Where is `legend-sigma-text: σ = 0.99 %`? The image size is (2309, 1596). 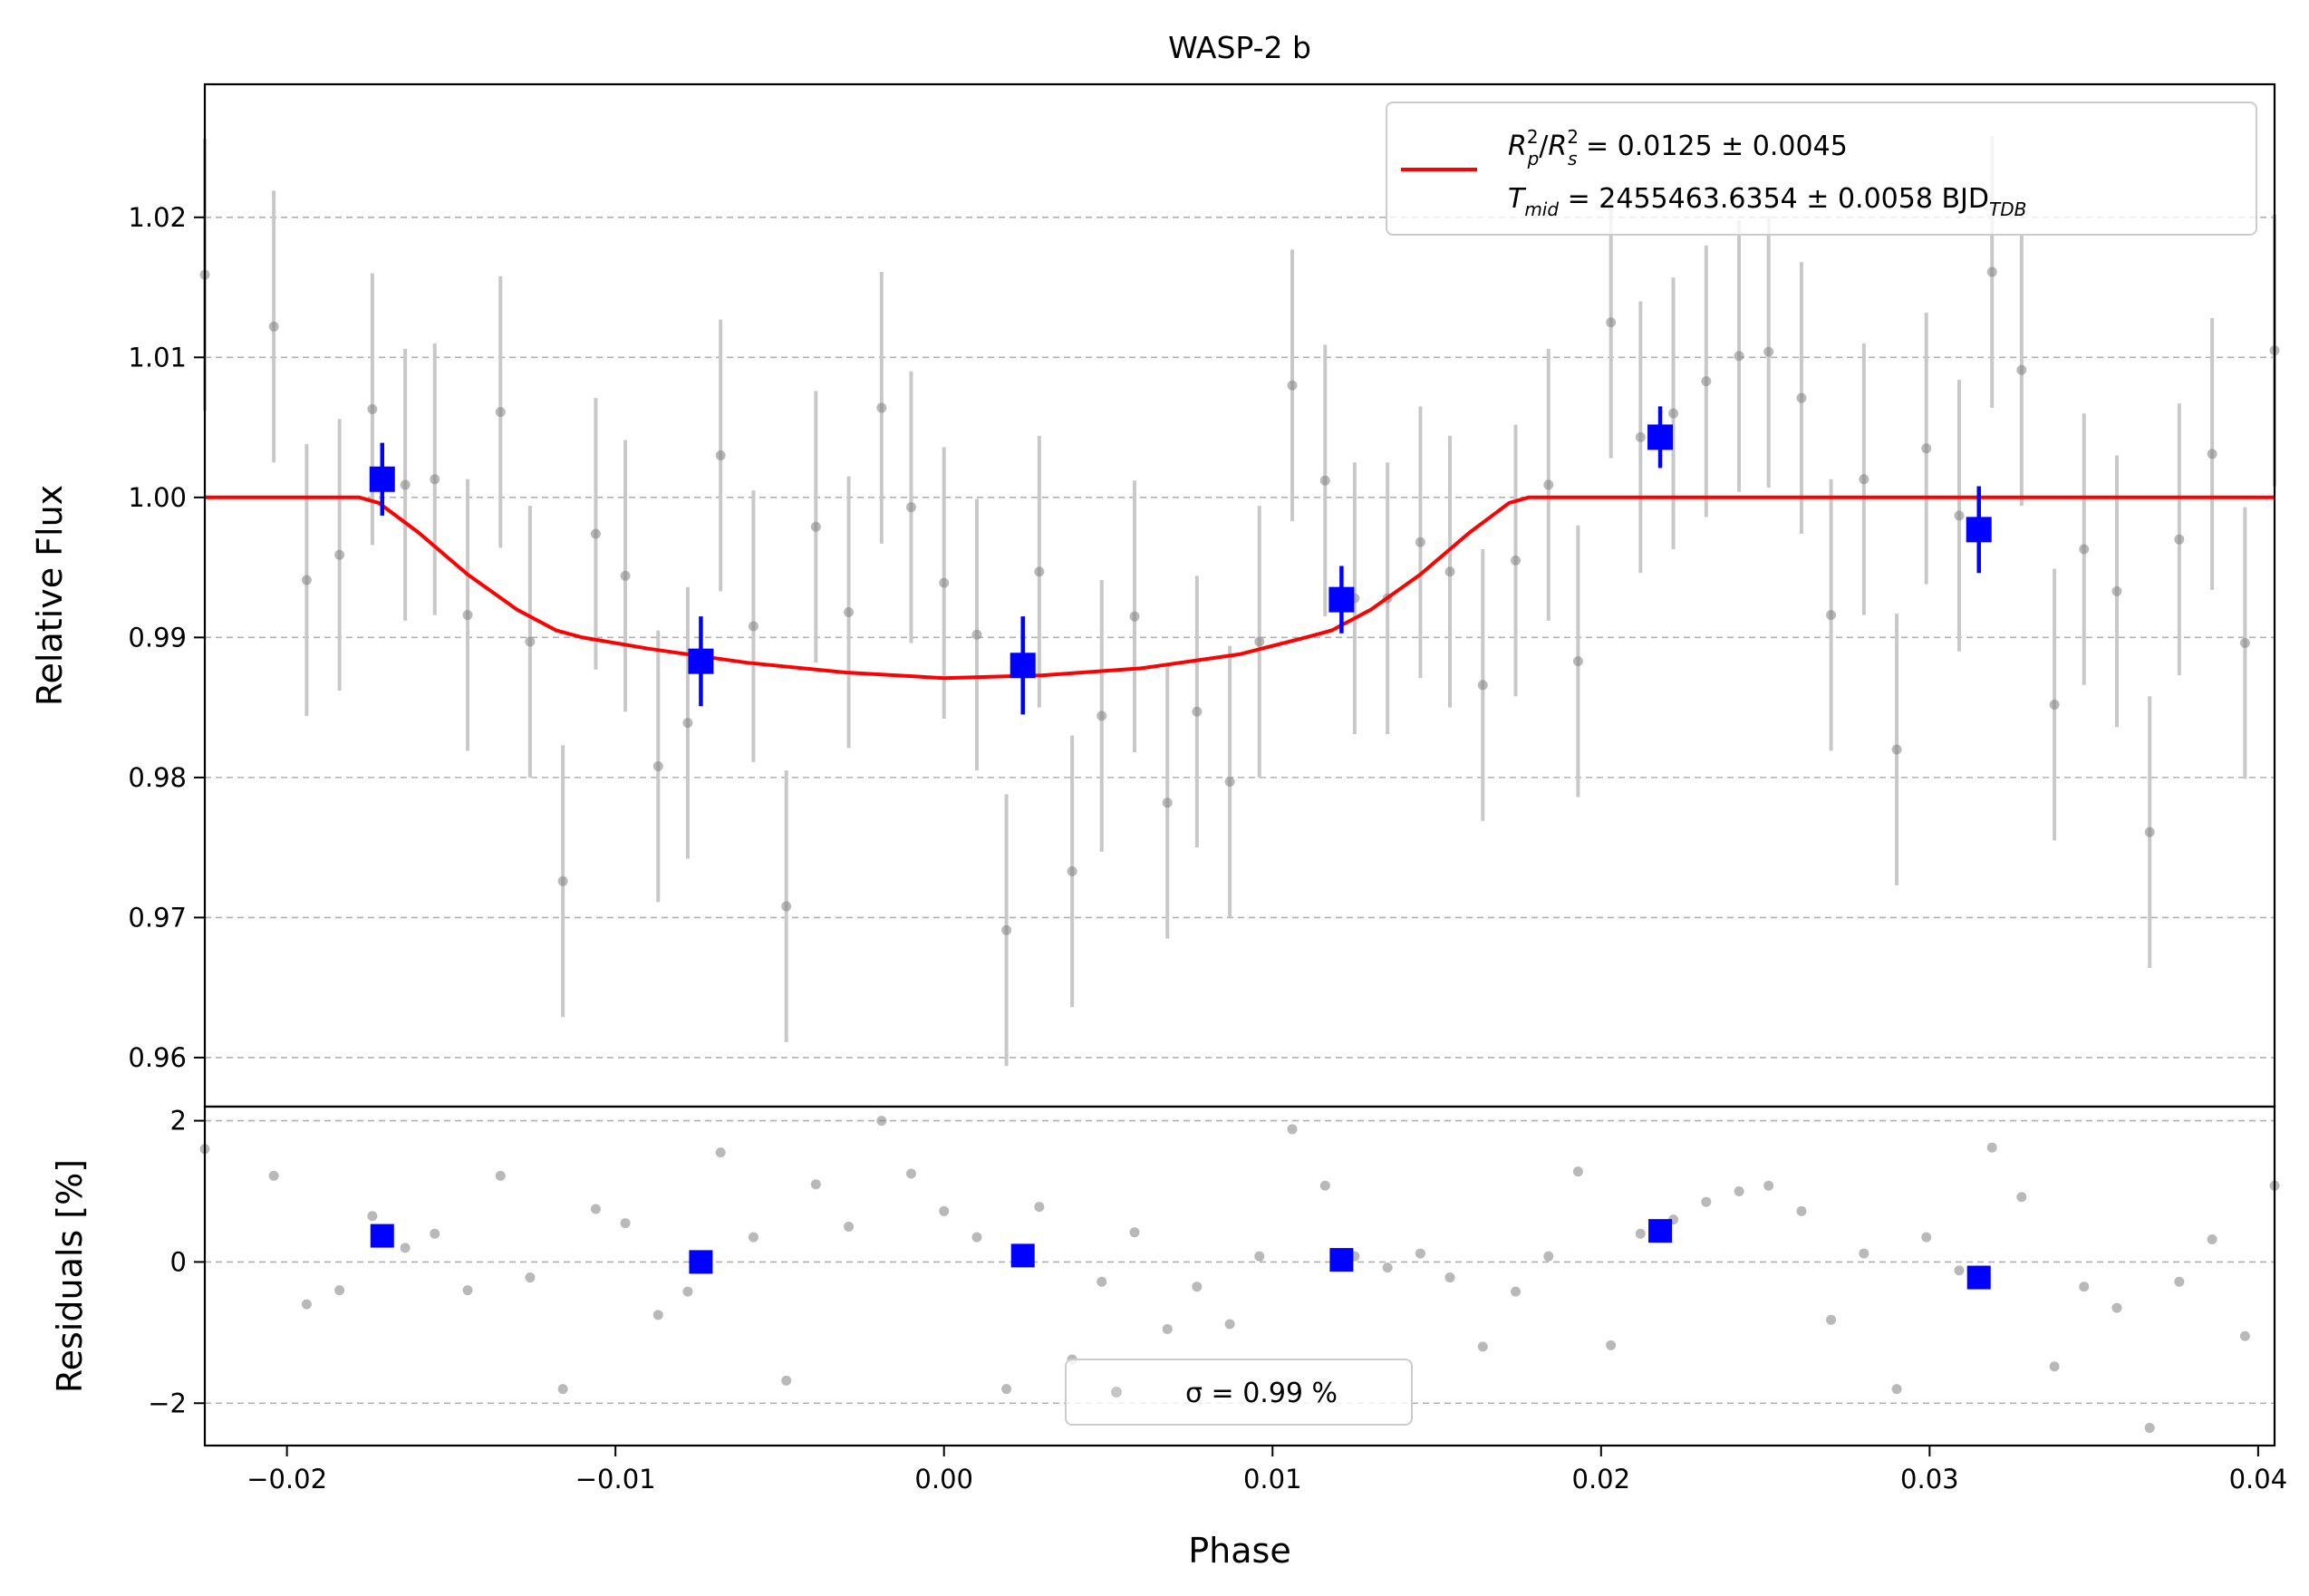
legend-sigma-text: σ = 0.99 % is located at coordinates (1262, 1393).